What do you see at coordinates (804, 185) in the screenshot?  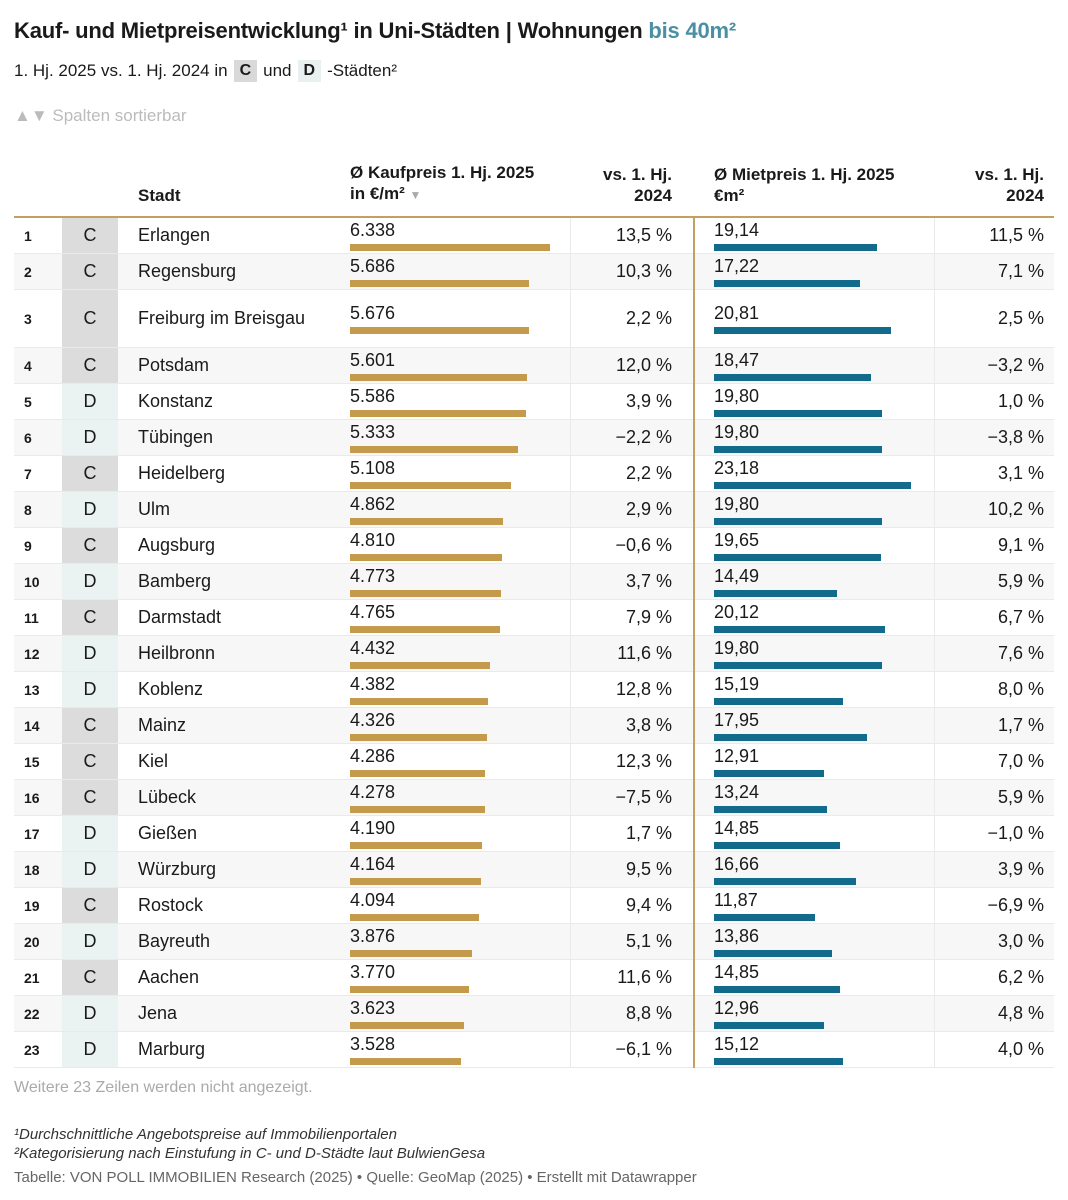 I see `column-header-mietpreis: Ø Mietpreis 1. Hj. 2025 €m²` at bounding box center [804, 185].